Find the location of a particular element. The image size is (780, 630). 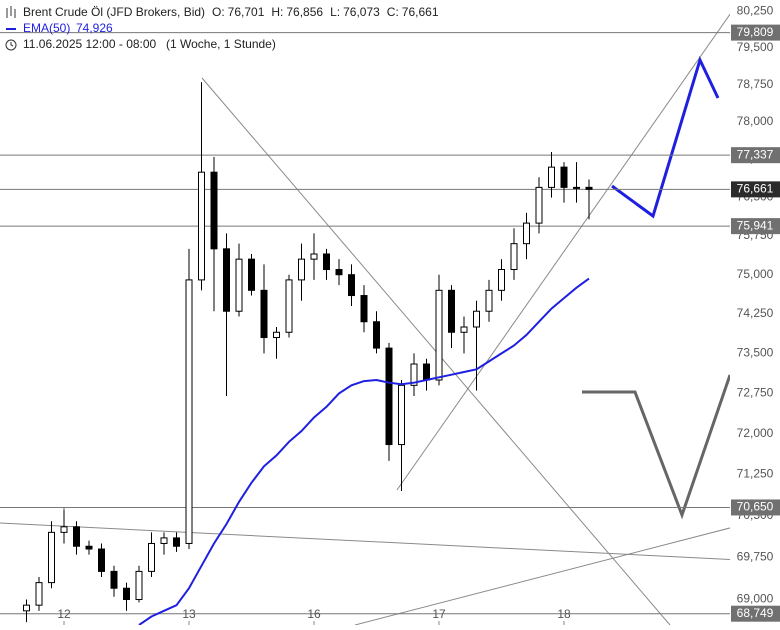

y-tick-label: 74,250 is located at coordinates (755, 313).